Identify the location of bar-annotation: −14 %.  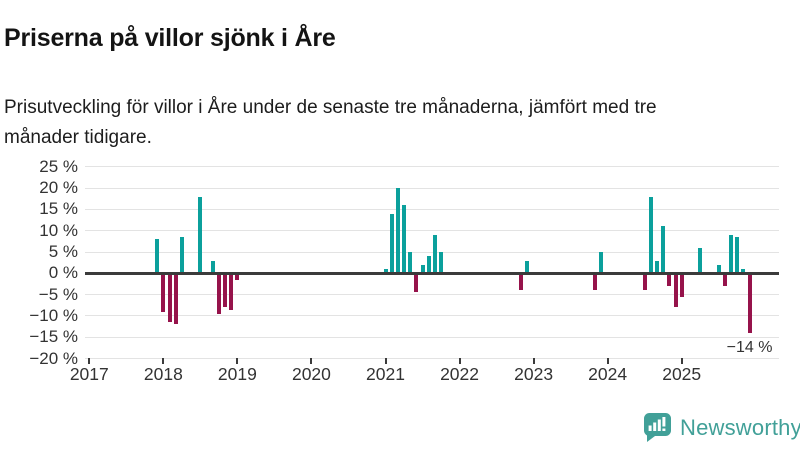
(749, 347).